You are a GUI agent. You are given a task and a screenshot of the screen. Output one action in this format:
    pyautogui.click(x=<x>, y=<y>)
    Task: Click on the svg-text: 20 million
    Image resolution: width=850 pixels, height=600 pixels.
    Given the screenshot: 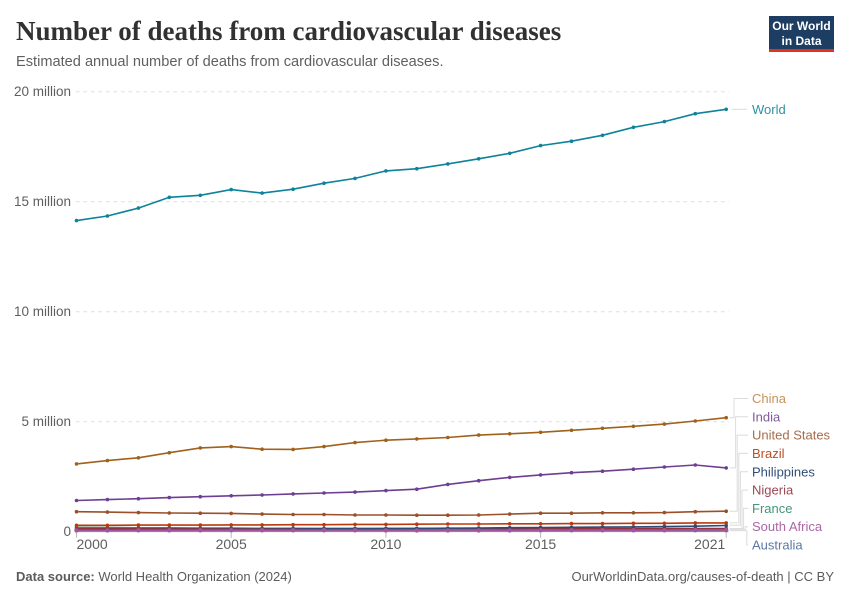 What is the action you would take?
    pyautogui.click(x=42, y=91)
    